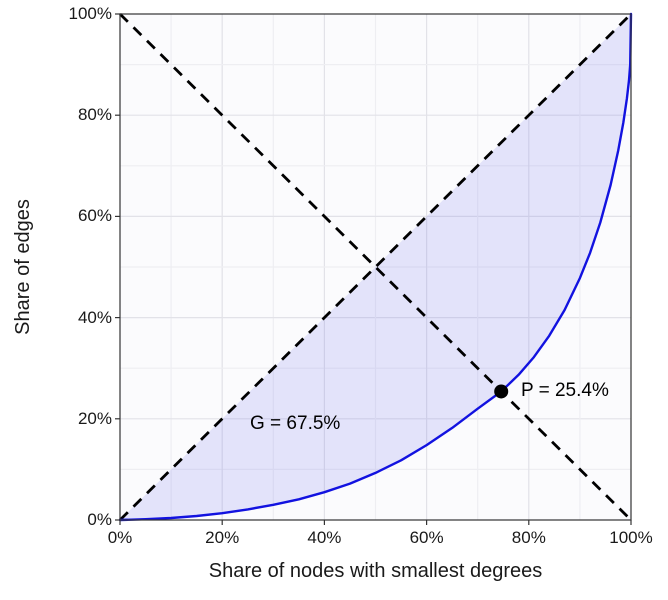  Describe the element at coordinates (23, 267) in the screenshot. I see `y-axis-title: Share of edges` at that location.